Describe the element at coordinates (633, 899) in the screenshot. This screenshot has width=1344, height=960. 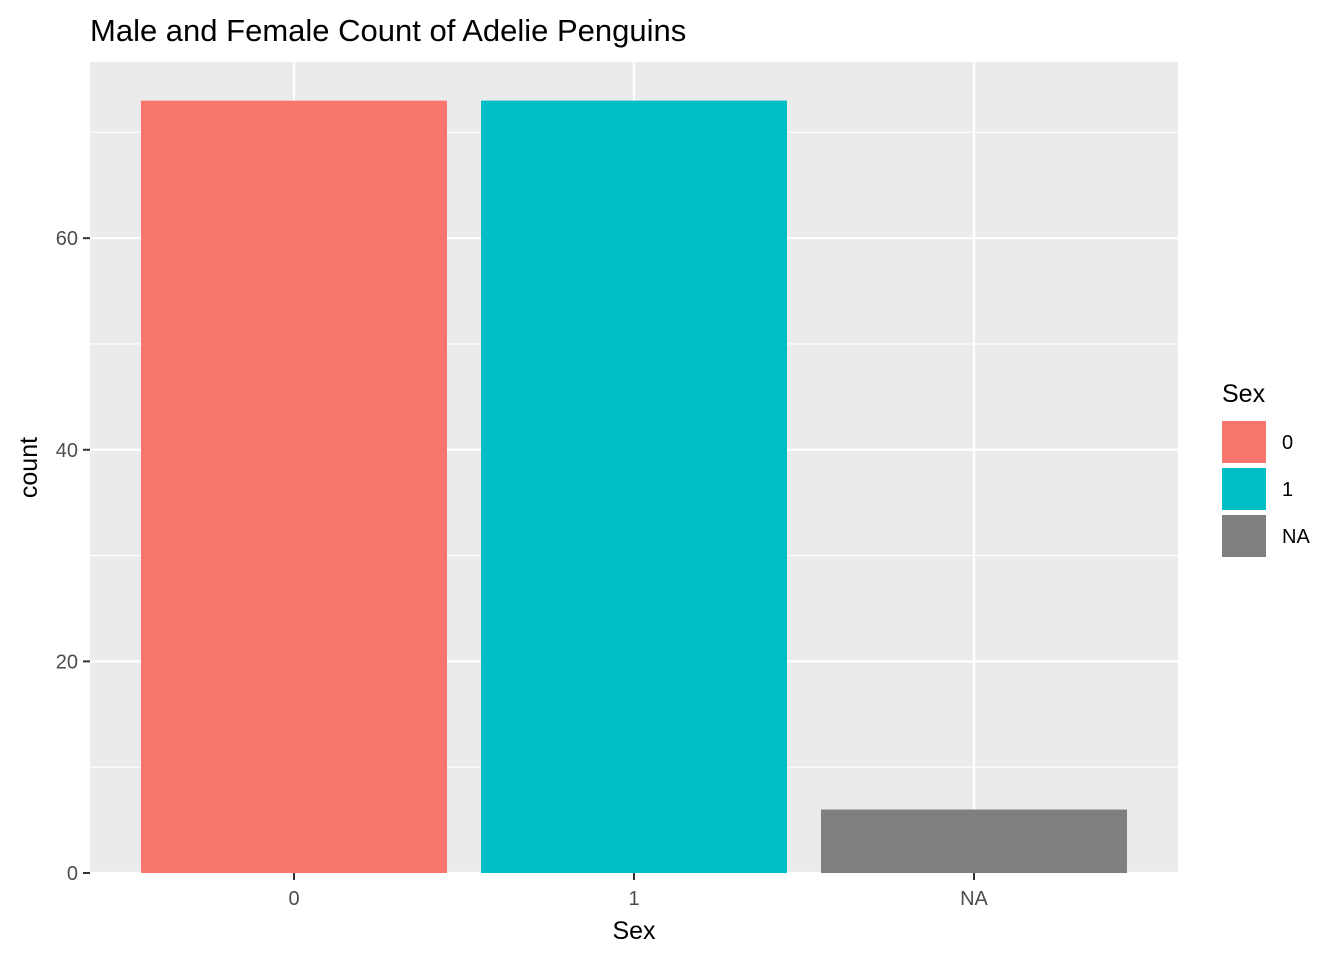
I see `x-tick-label: 1` at that location.